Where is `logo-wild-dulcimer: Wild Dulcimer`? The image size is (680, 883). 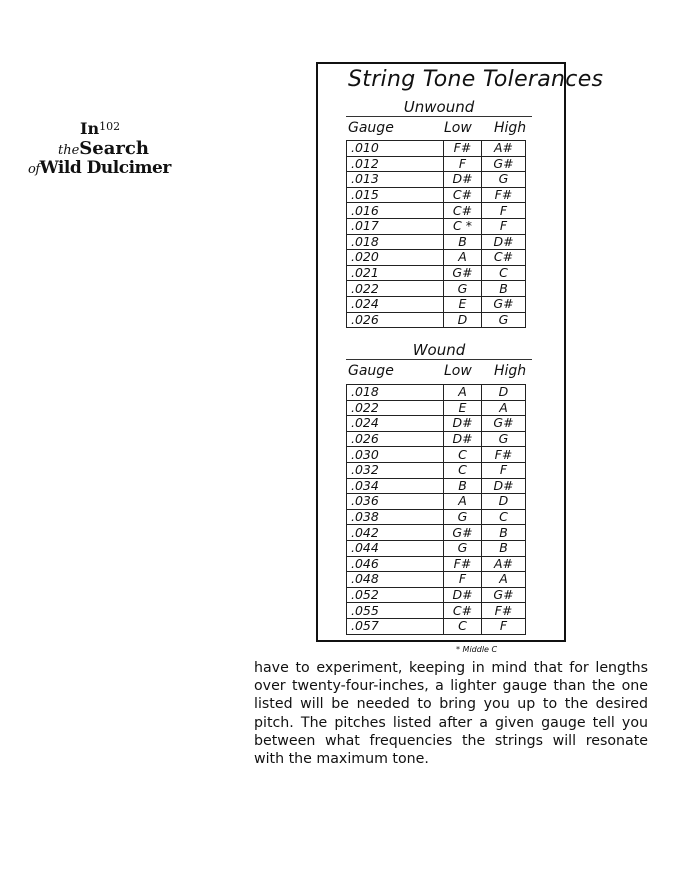 logo-wild-dulcimer: Wild Dulcimer is located at coordinates (105, 168).